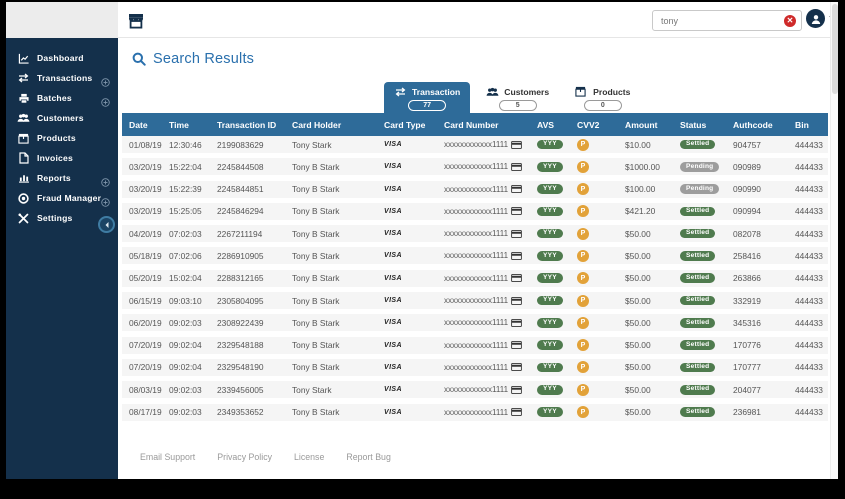 This screenshot has height=499, width=845. What do you see at coordinates (62, 78) in the screenshot?
I see `sidebar-item-transactions: Transactions` at bounding box center [62, 78].